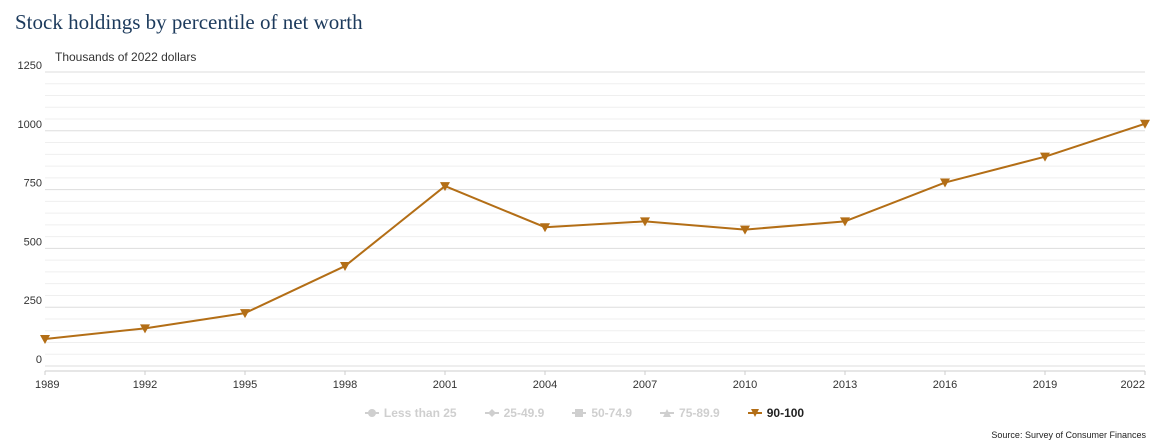  I want to click on legend-item-90-100: 90-100, so click(776, 413).